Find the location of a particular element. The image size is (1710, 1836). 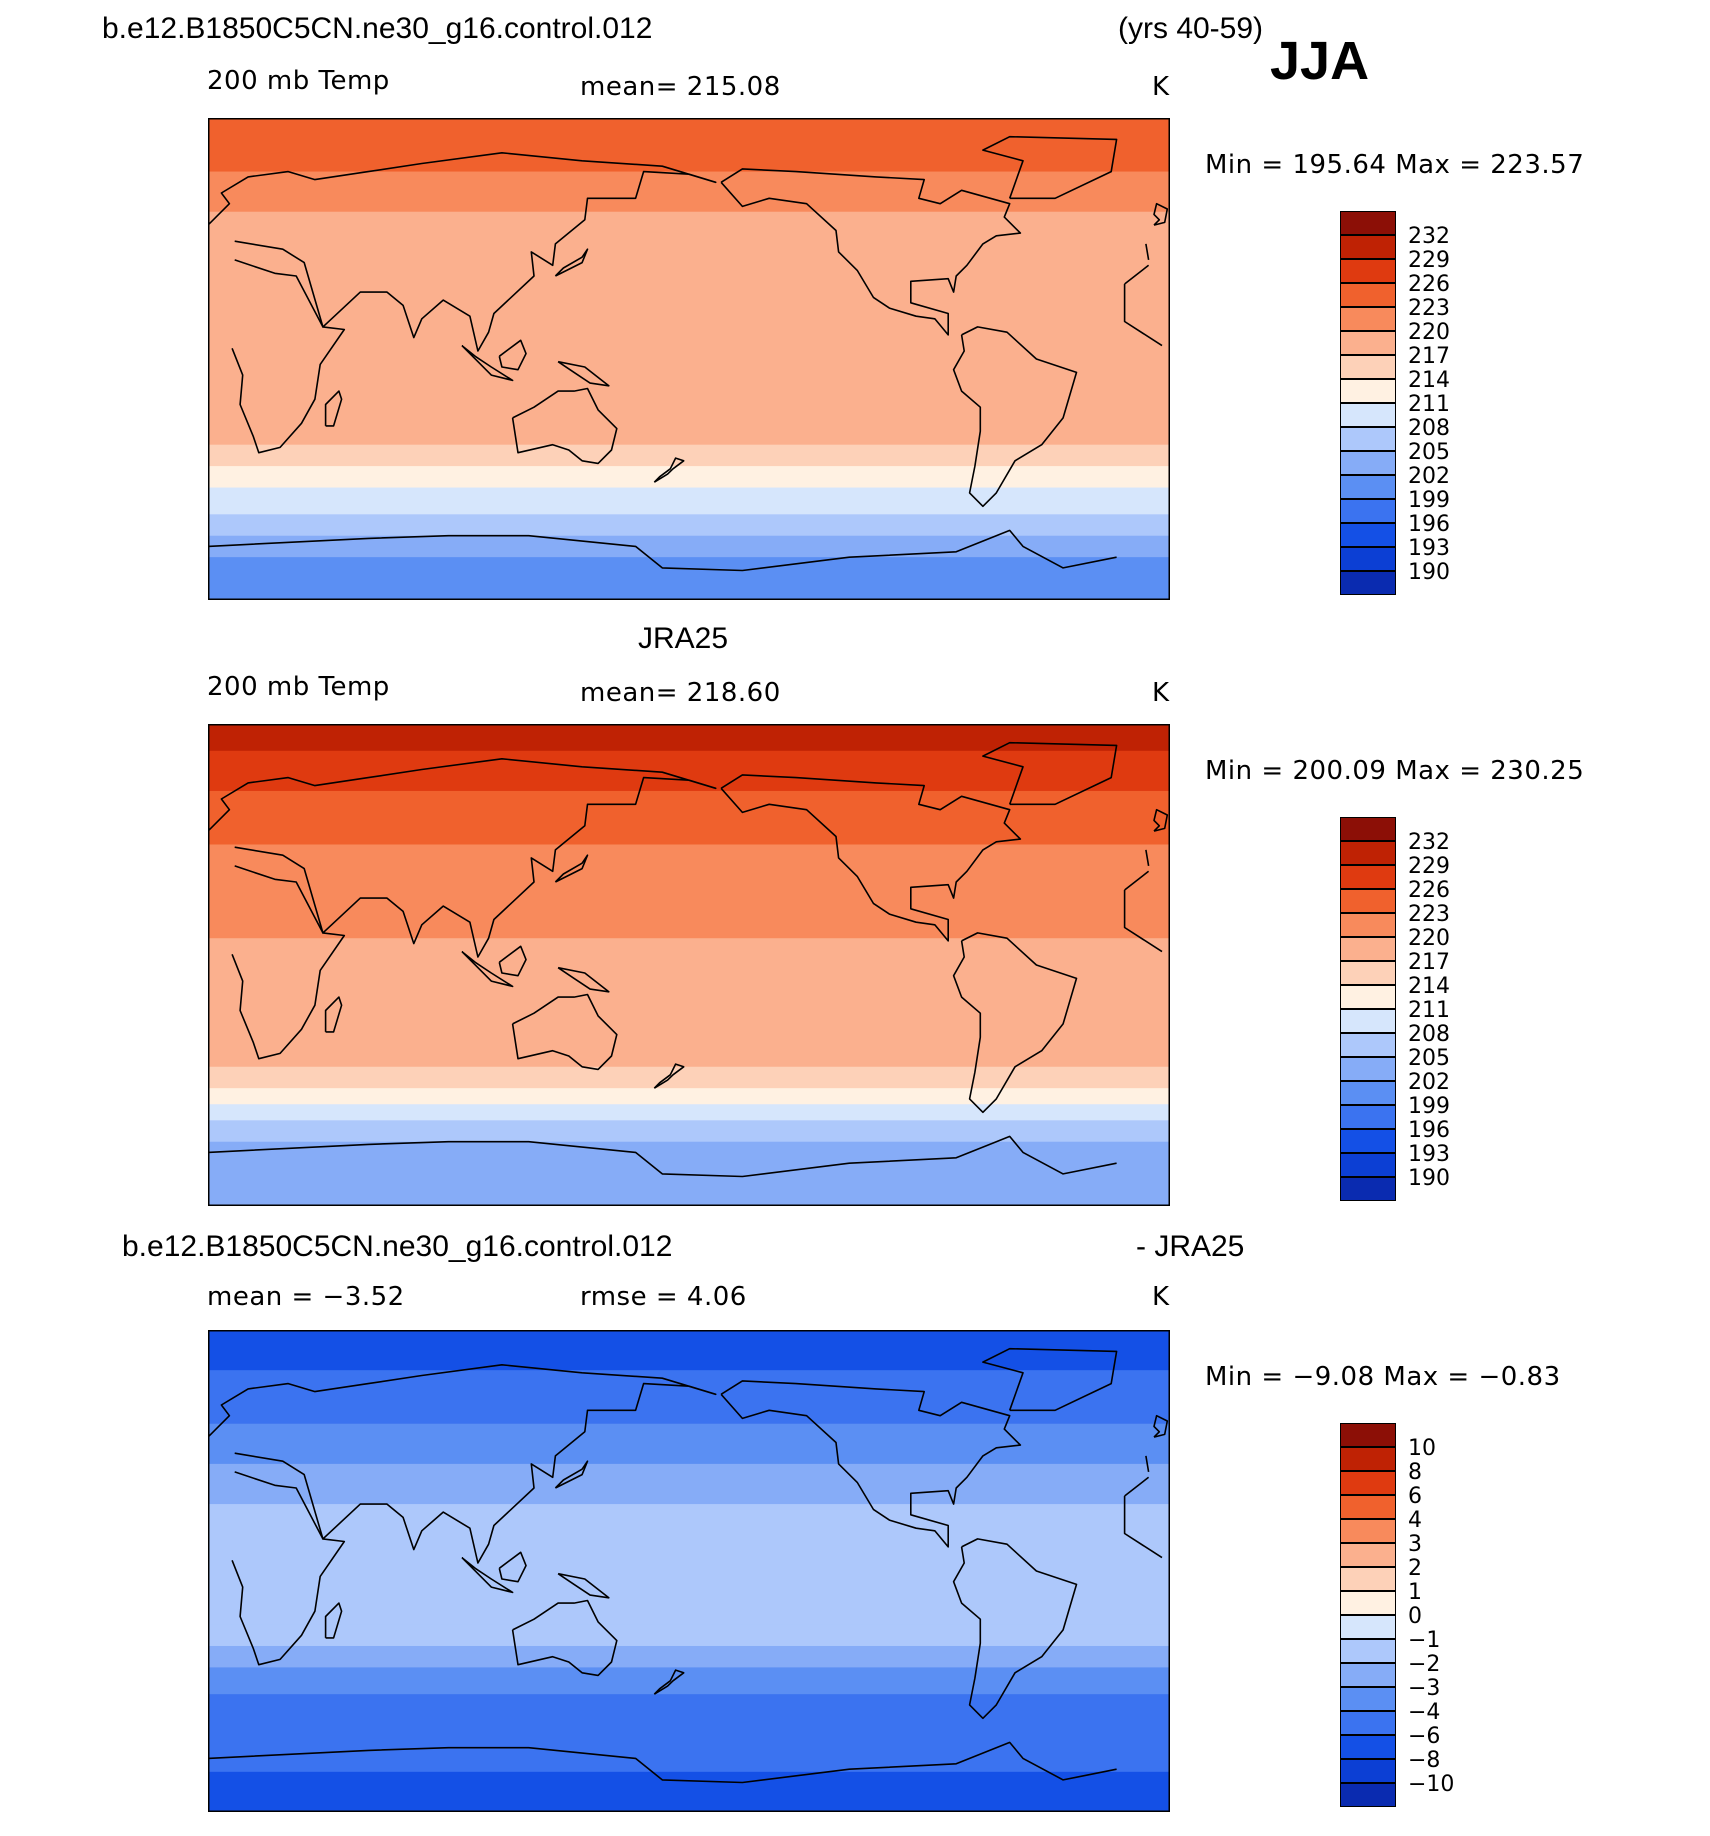

colorbar-label: −4 is located at coordinates (1424, 1712).